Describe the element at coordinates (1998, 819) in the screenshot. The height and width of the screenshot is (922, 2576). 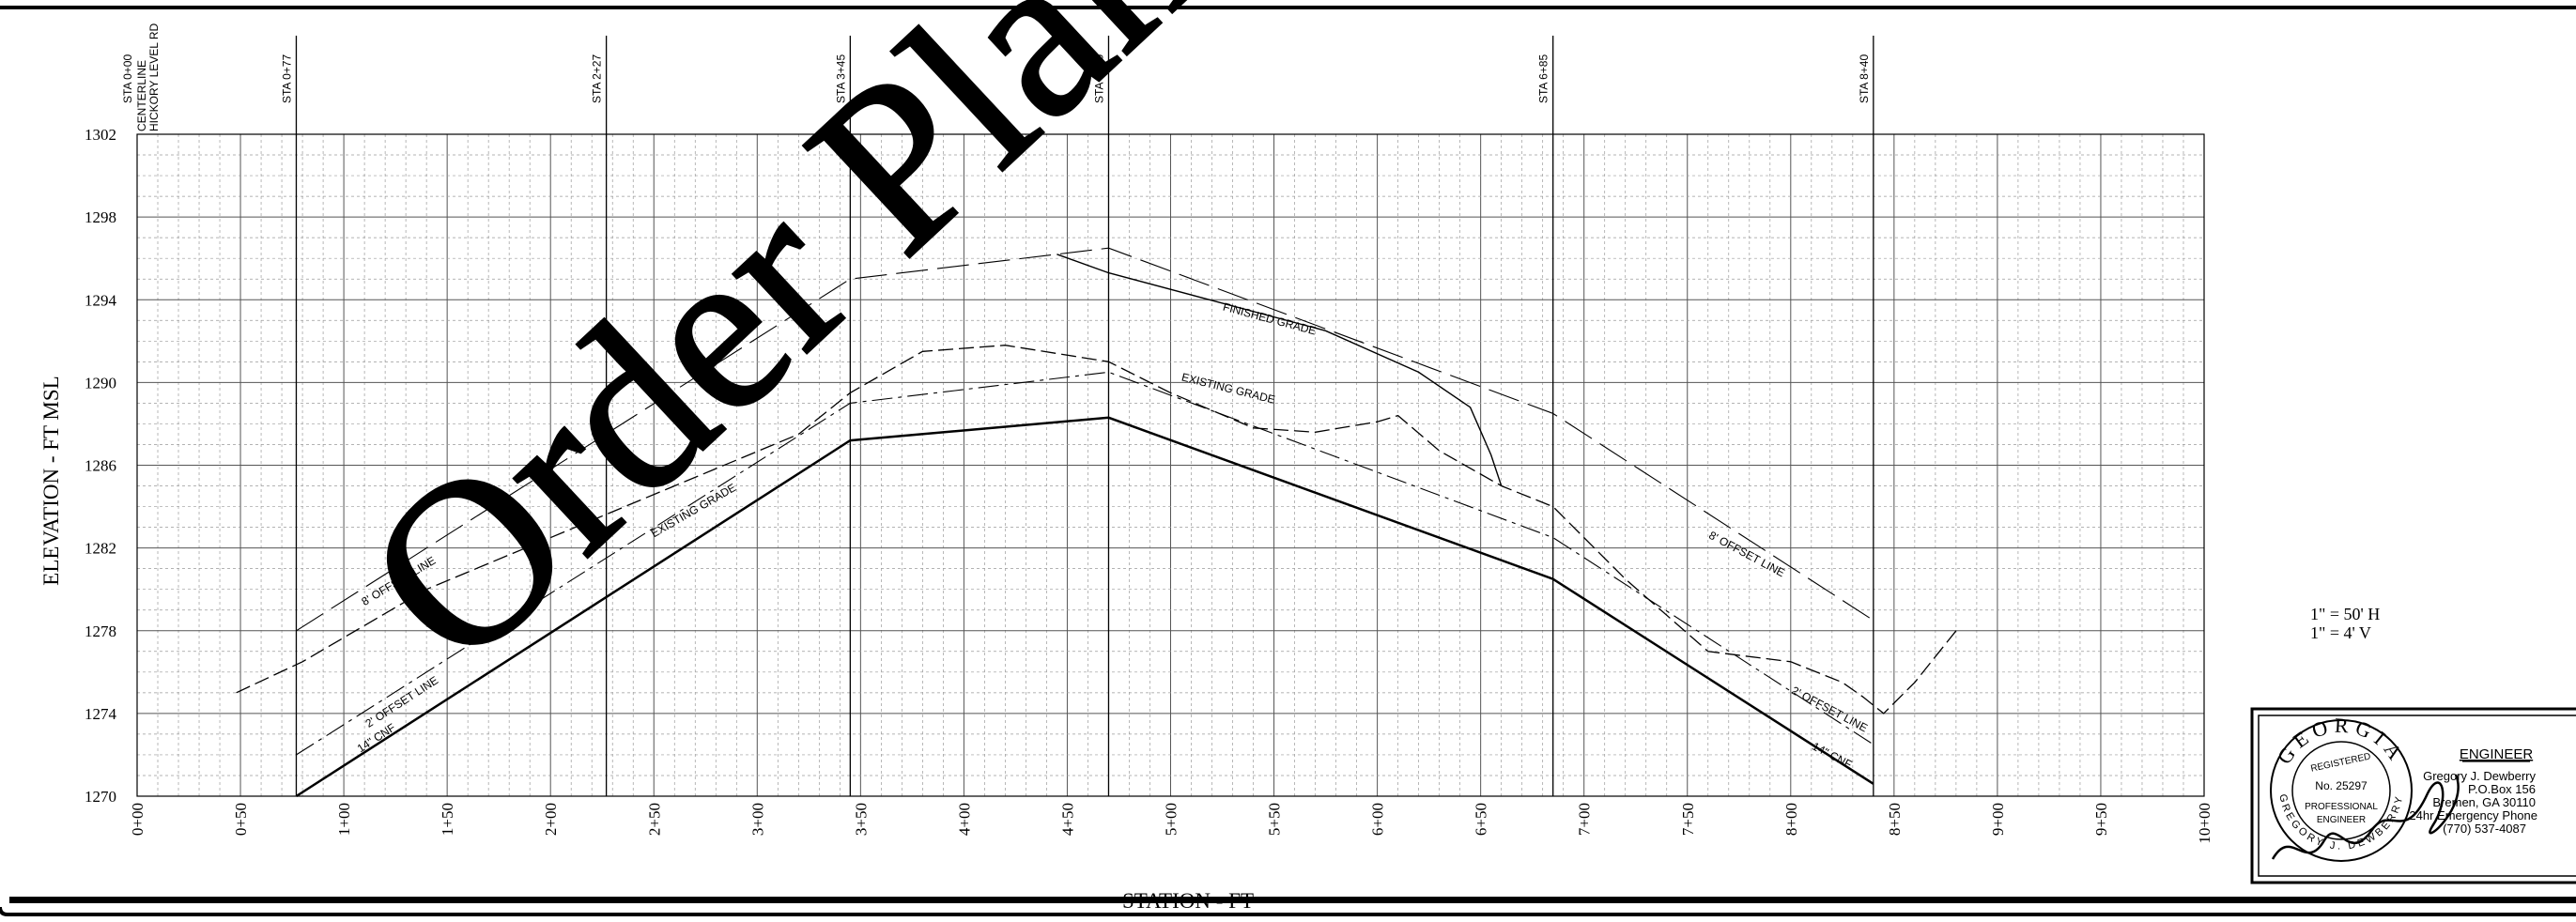
I see `station-tick-label: 9+00` at that location.